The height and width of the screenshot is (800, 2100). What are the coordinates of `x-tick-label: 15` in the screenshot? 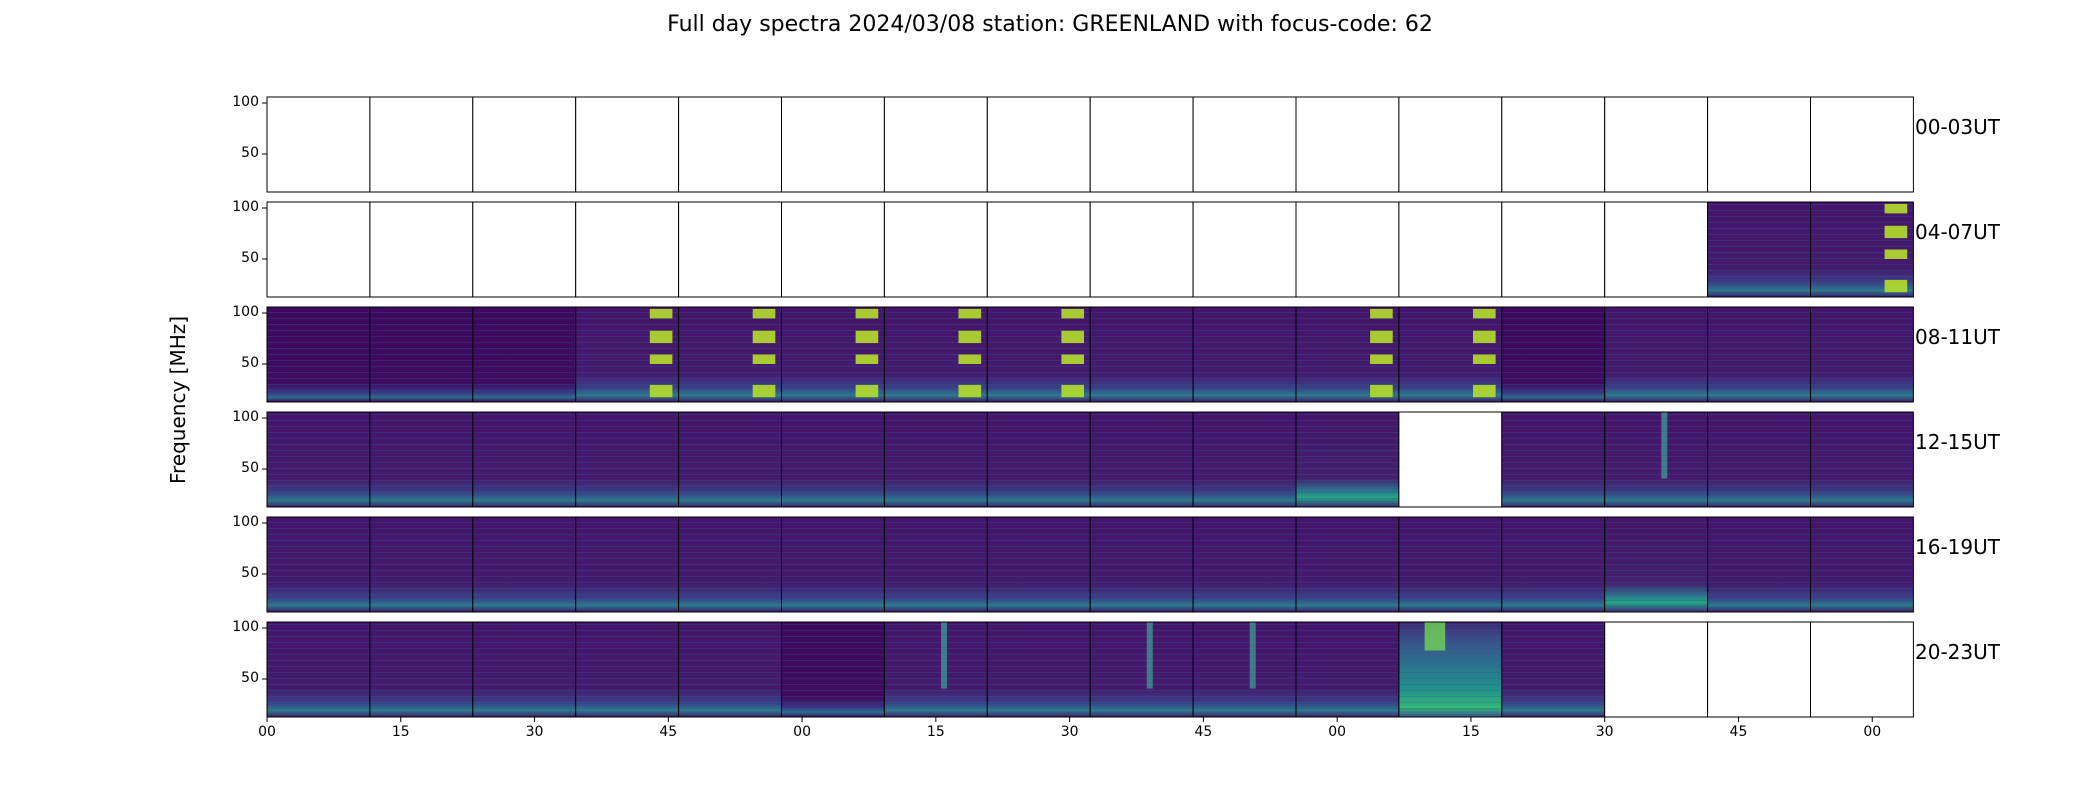 It's located at (400, 732).